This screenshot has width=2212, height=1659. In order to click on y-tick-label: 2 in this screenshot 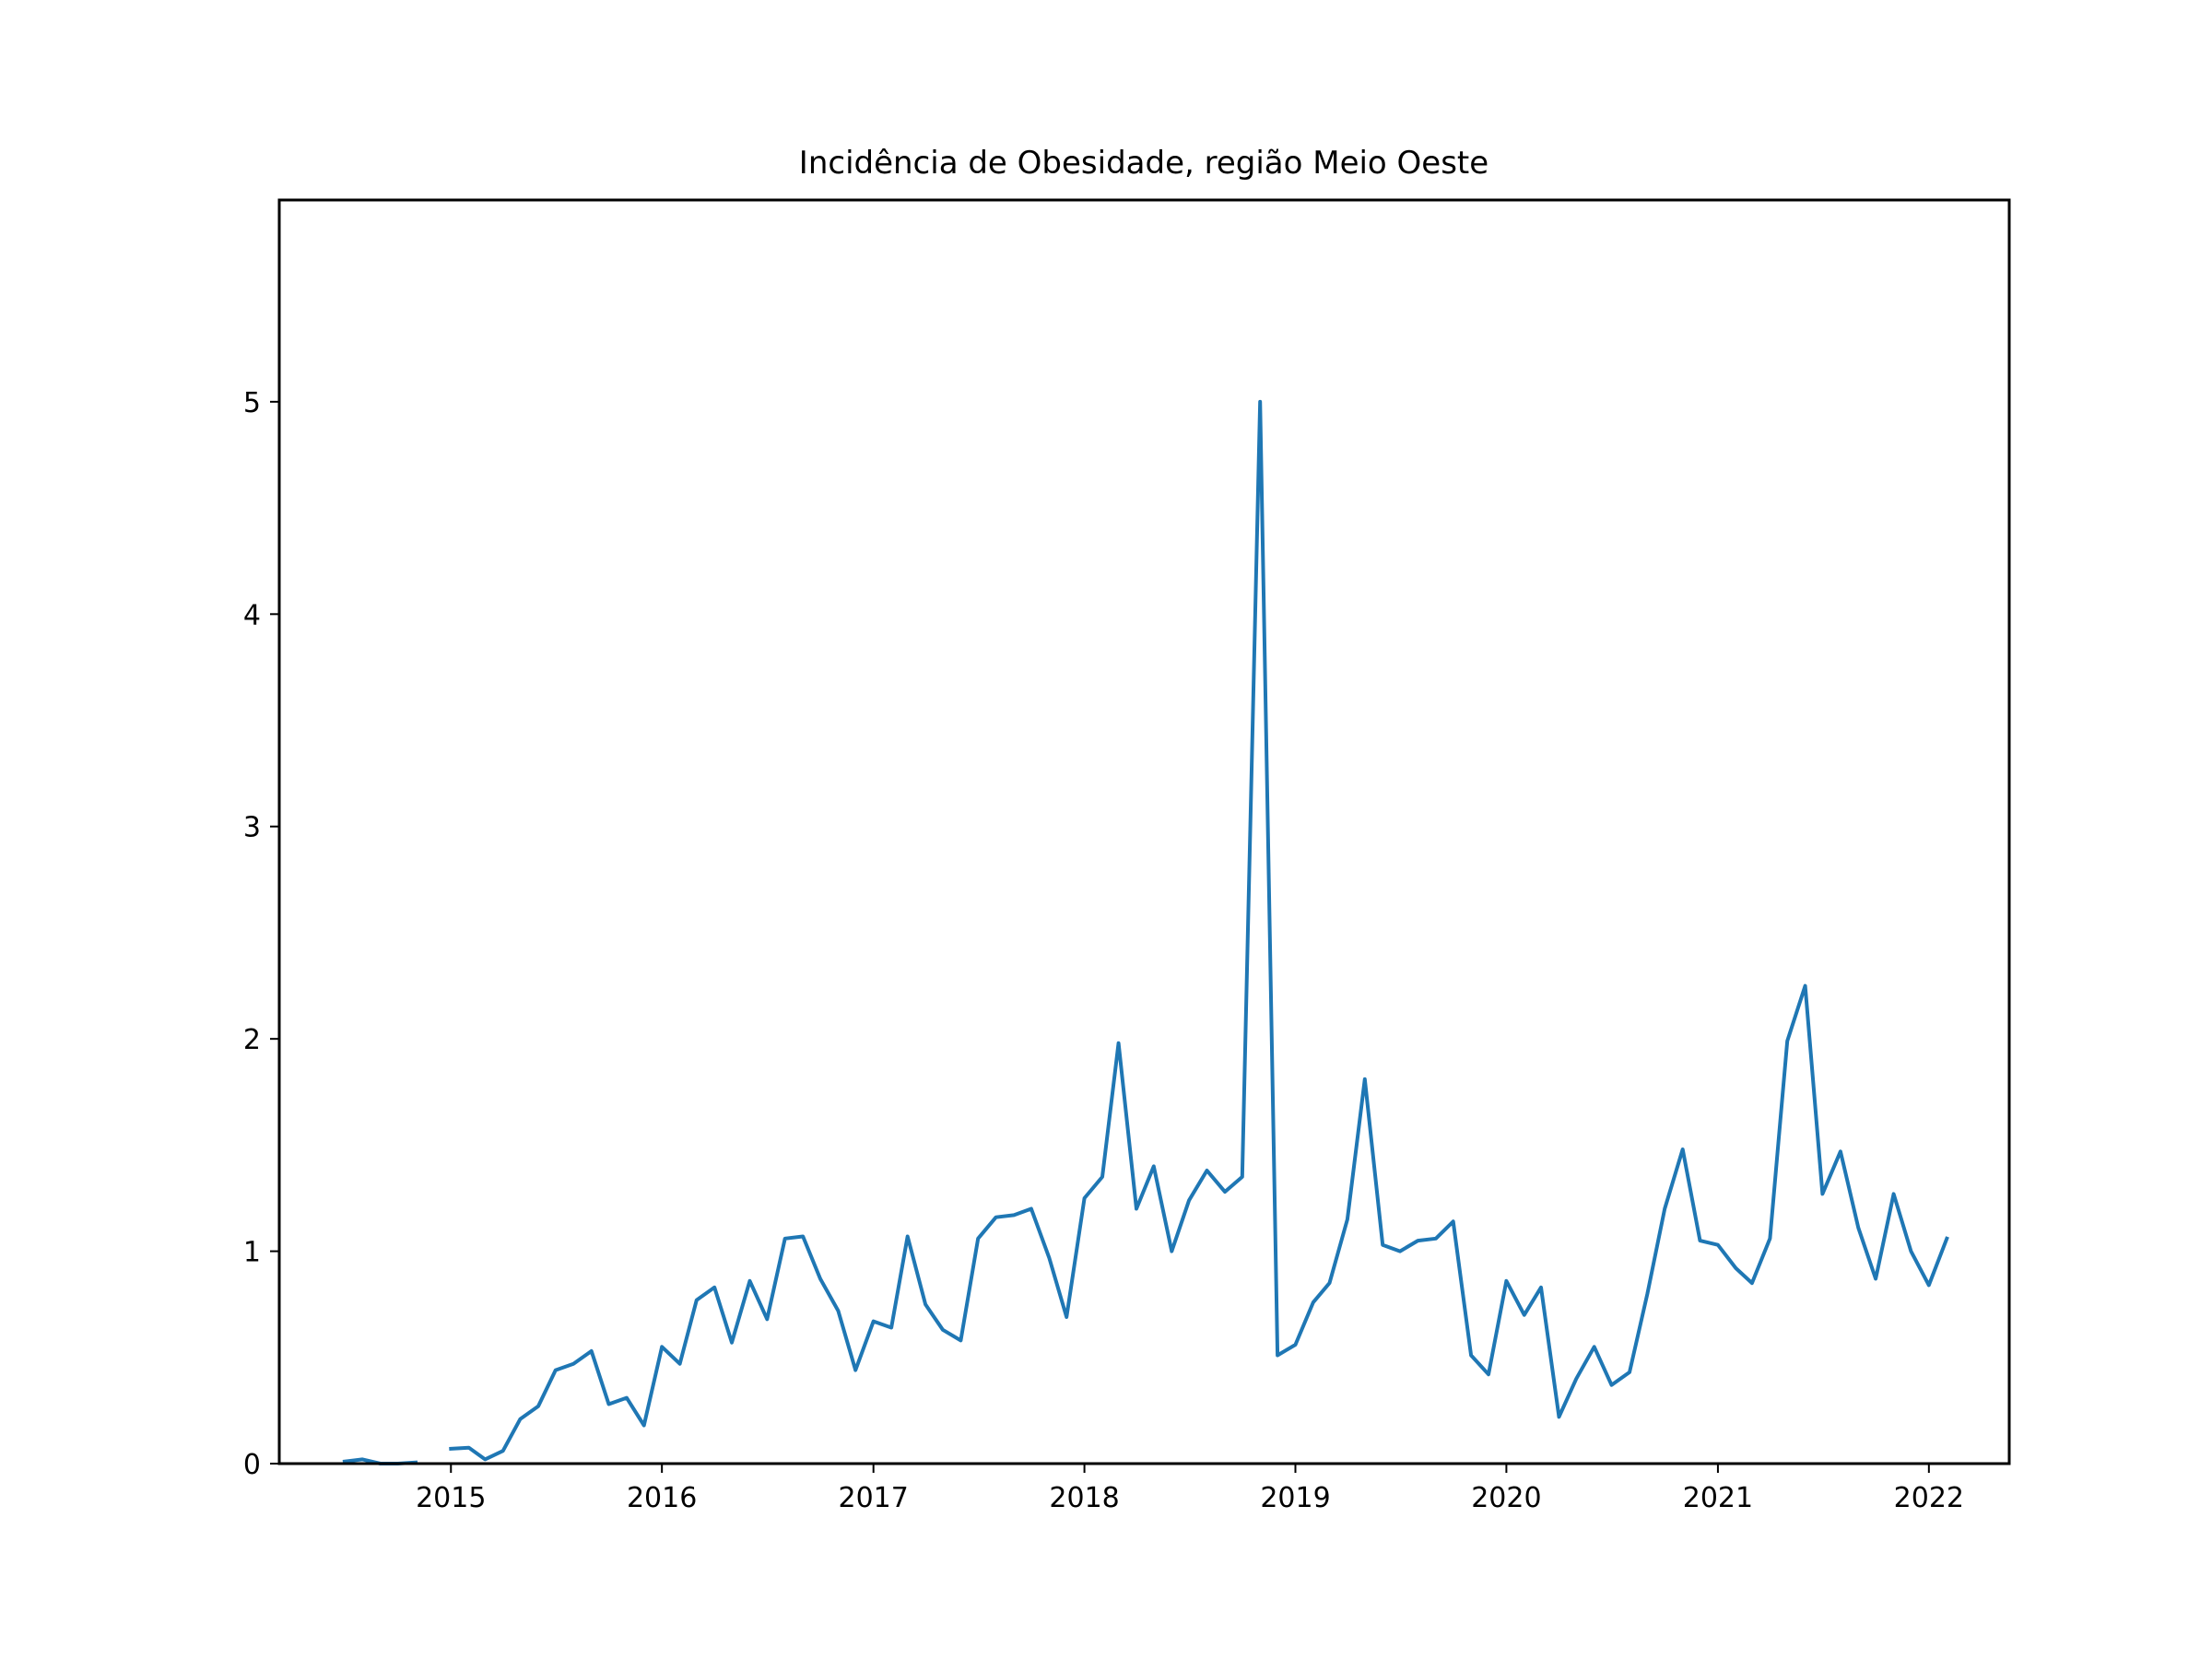, I will do `click(252, 1040)`.